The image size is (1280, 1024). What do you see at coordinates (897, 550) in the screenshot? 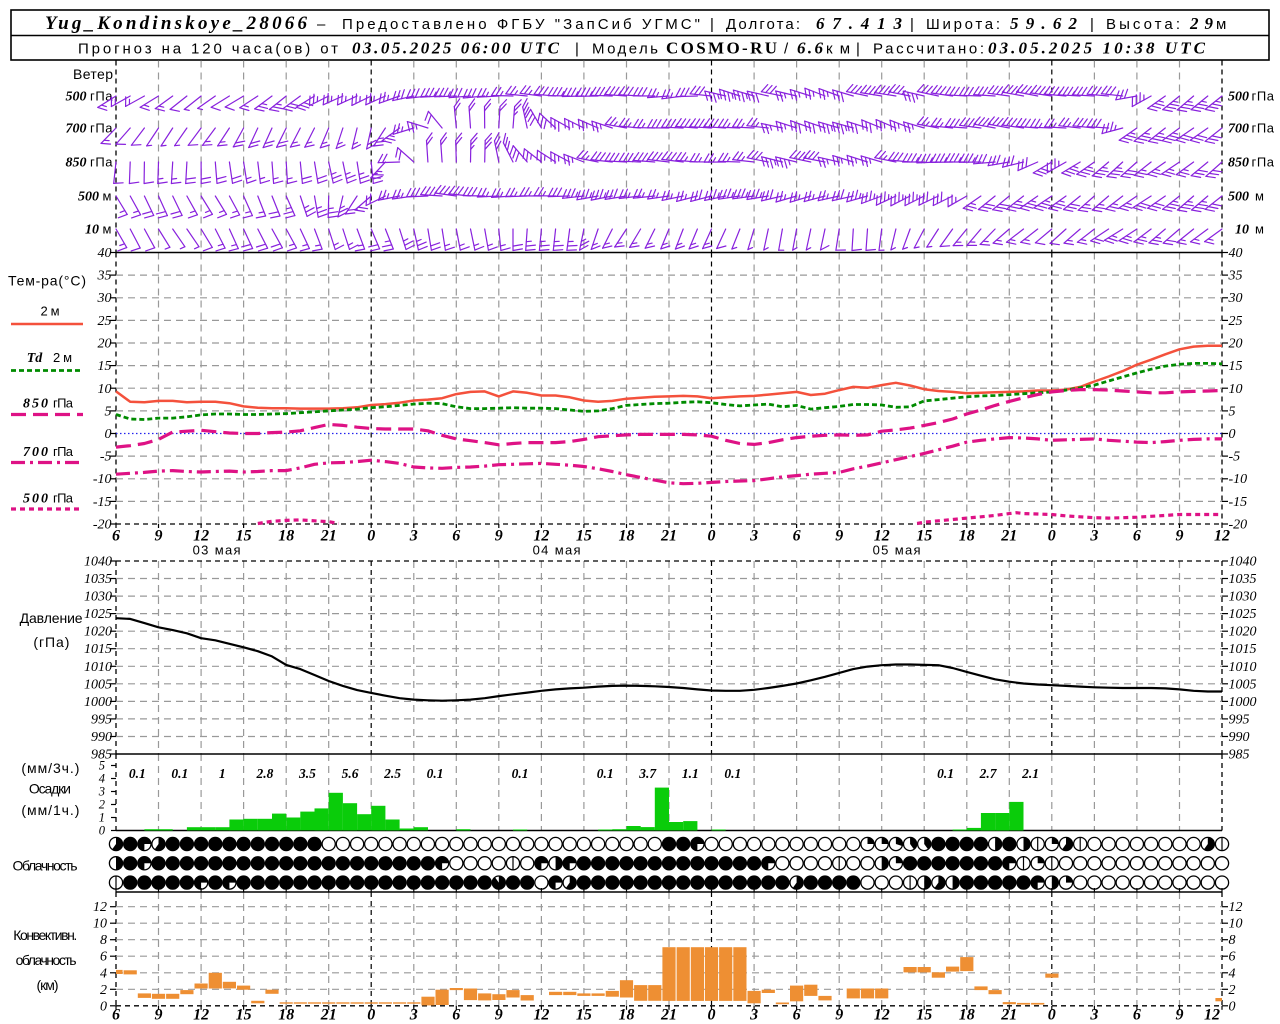
I see `svg-text: 05 мая` at bounding box center [897, 550].